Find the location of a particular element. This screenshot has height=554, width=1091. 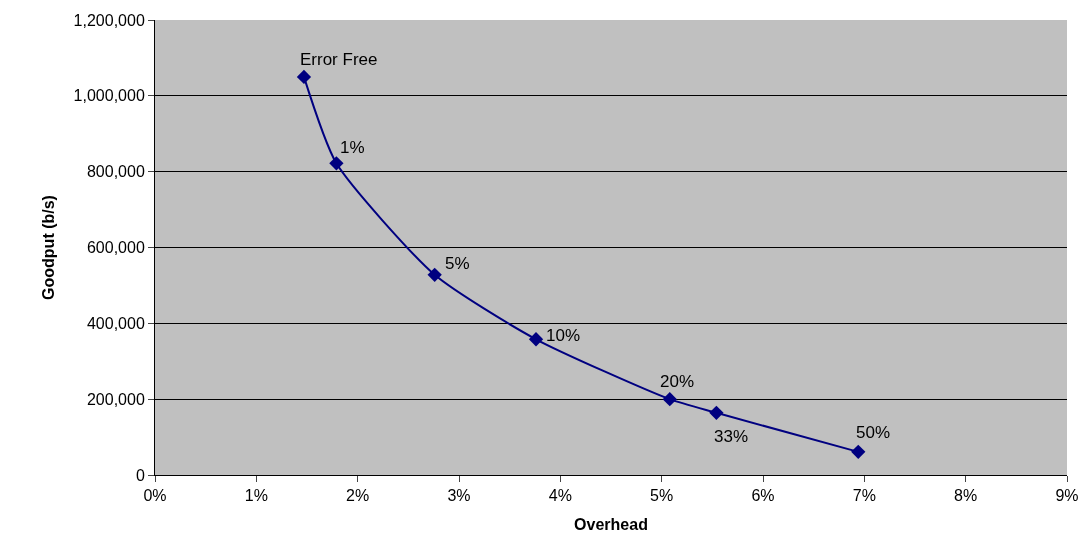

annotation: 20% is located at coordinates (677, 381).